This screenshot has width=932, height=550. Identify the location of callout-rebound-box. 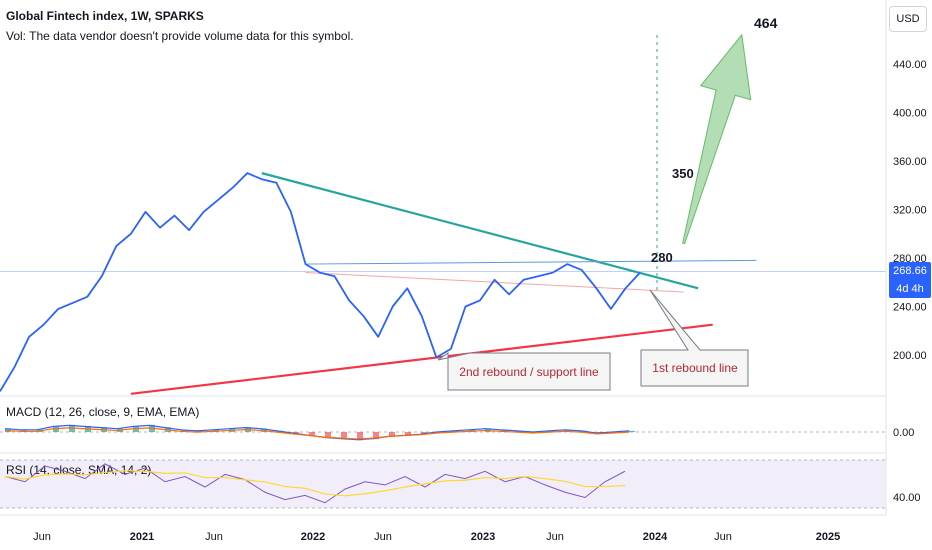
(694, 338).